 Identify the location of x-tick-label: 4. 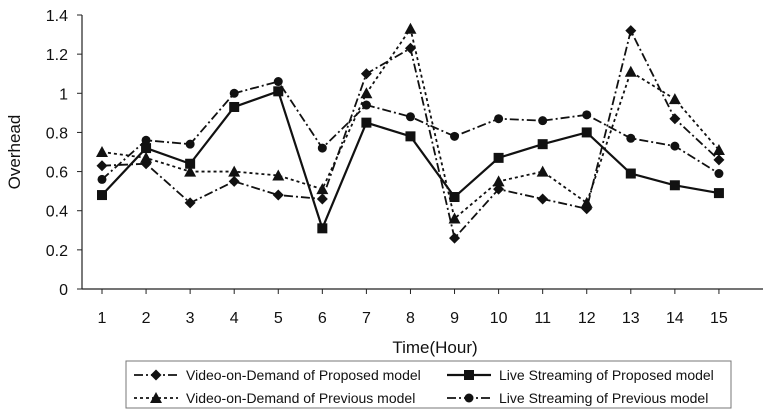
(234, 318).